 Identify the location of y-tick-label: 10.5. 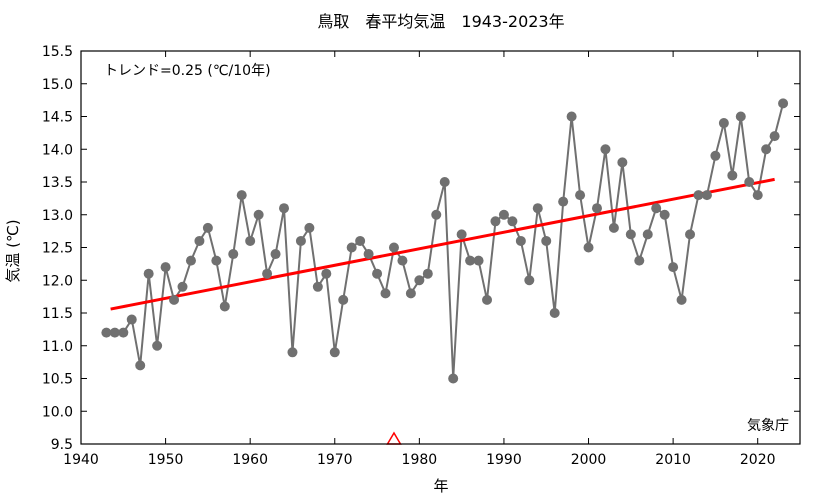
(57, 380).